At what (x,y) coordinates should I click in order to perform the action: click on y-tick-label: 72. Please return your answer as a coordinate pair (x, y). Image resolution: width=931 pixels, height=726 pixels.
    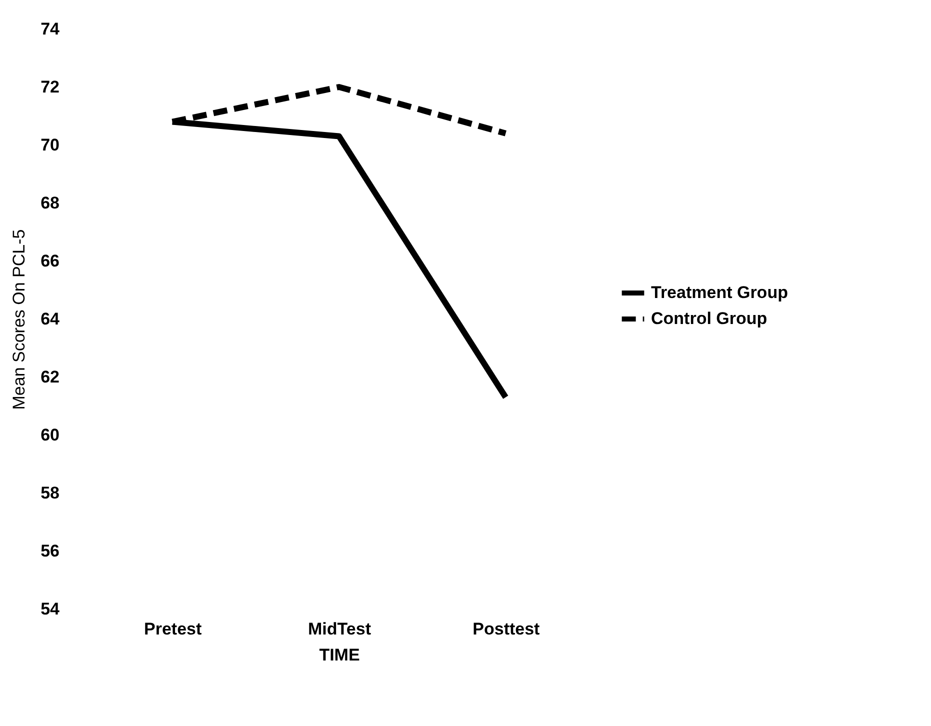
    Looking at the image, I should click on (50, 87).